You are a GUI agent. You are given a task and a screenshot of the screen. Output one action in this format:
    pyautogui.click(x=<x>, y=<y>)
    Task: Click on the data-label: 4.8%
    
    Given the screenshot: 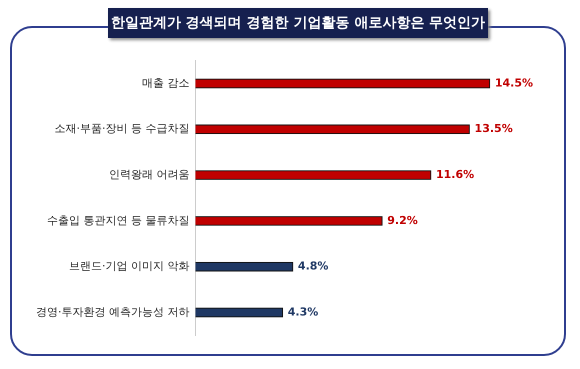 What is the action you would take?
    pyautogui.click(x=313, y=266)
    